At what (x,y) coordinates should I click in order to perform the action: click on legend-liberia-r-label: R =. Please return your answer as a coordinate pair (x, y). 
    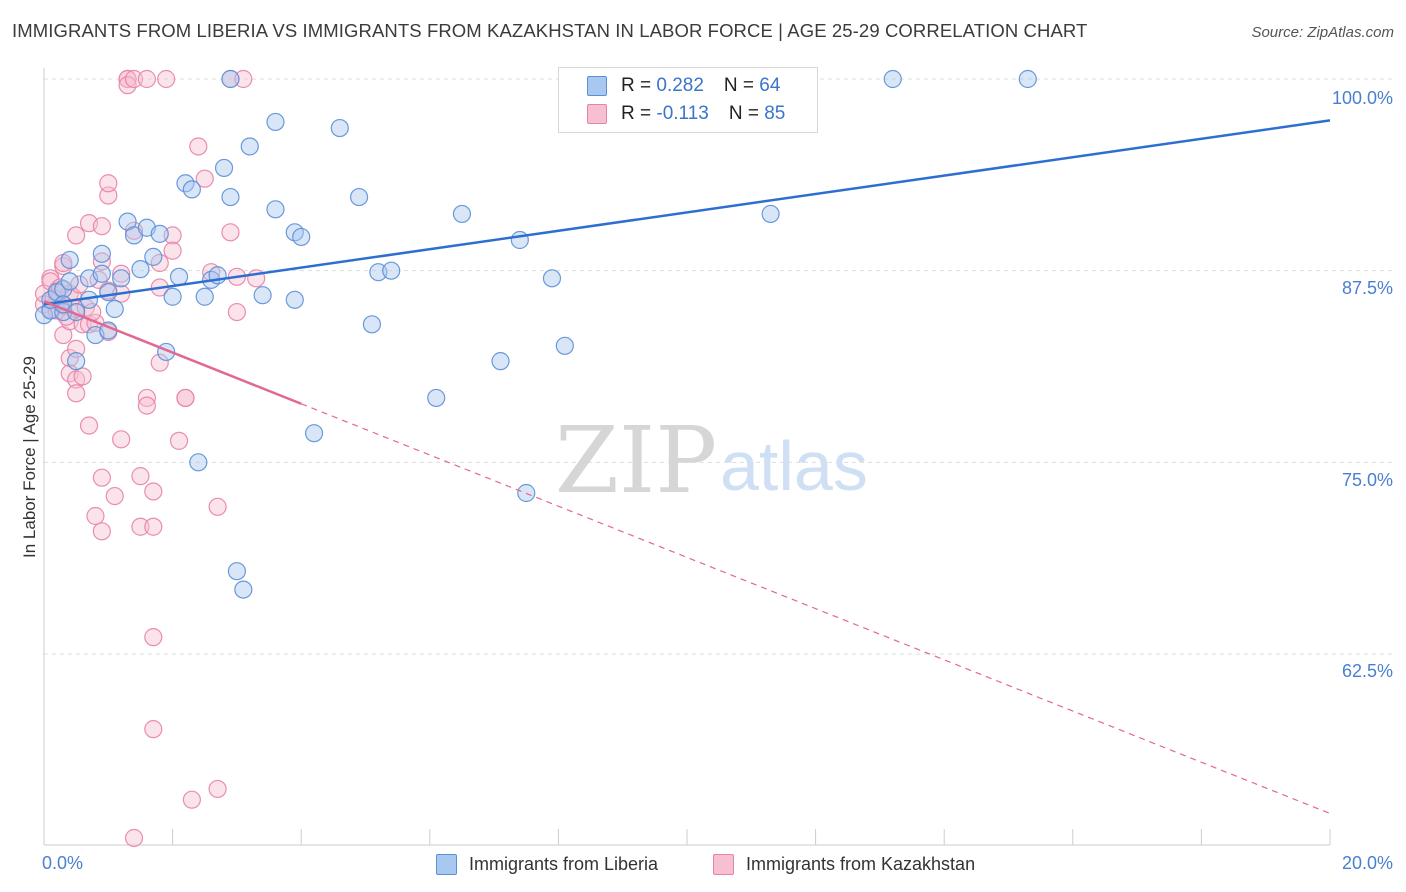
    Looking at the image, I should click on (639, 85).